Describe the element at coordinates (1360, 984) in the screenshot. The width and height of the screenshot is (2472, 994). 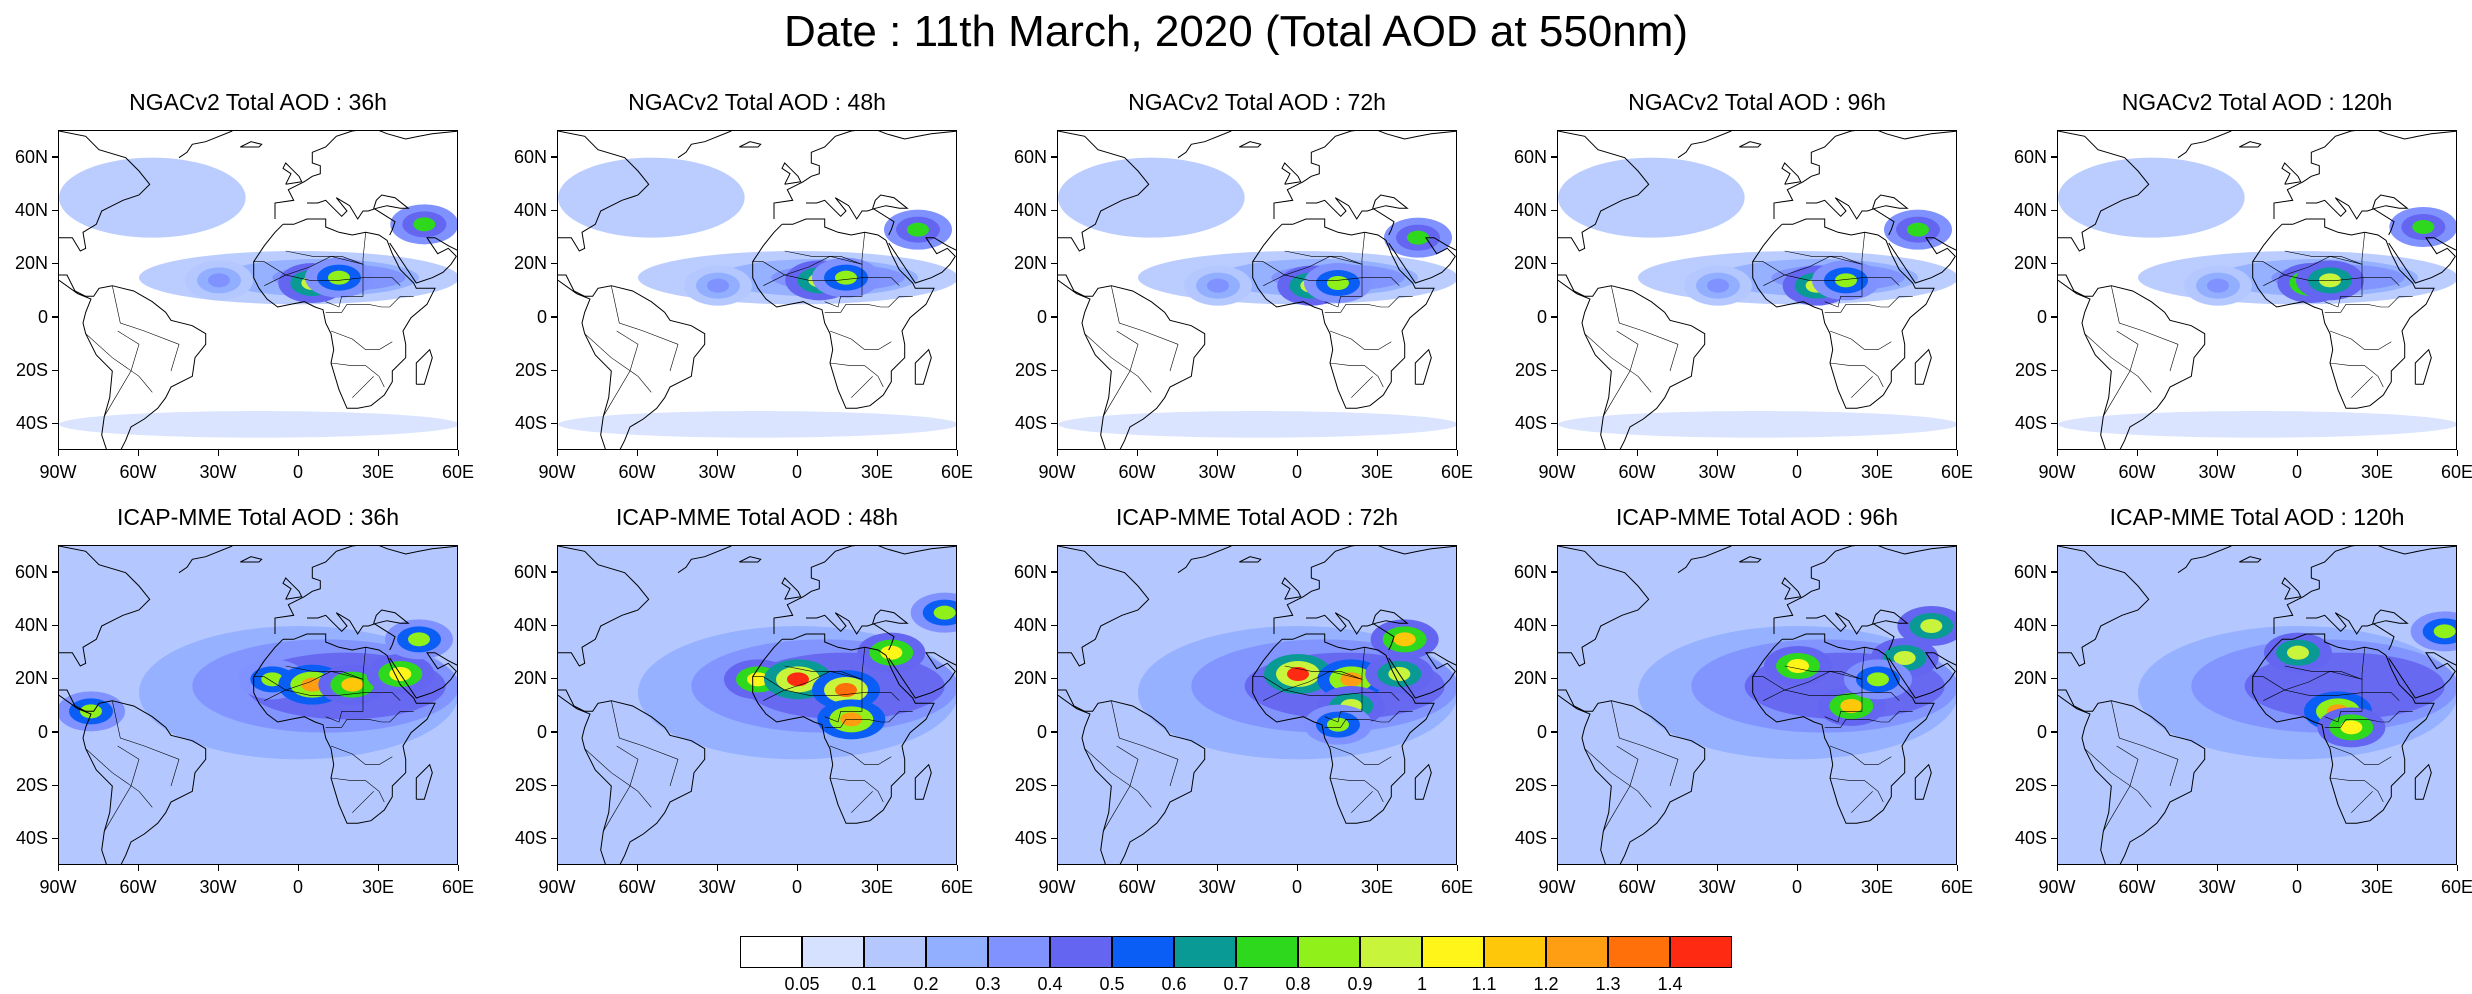
I see `colorbar-label: 0.9` at that location.